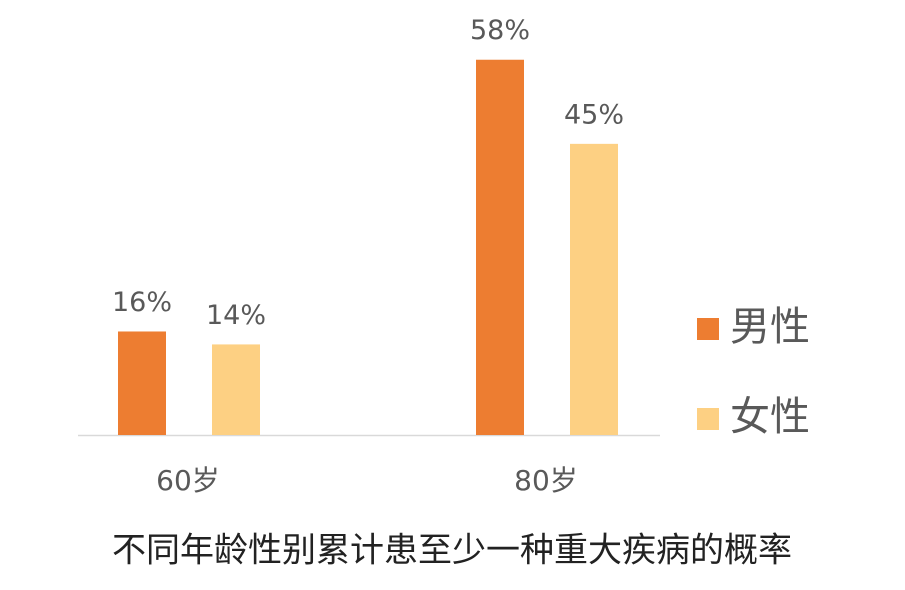 The image size is (905, 590). Describe the element at coordinates (142, 302) in the screenshot. I see `value-label: 16%` at that location.